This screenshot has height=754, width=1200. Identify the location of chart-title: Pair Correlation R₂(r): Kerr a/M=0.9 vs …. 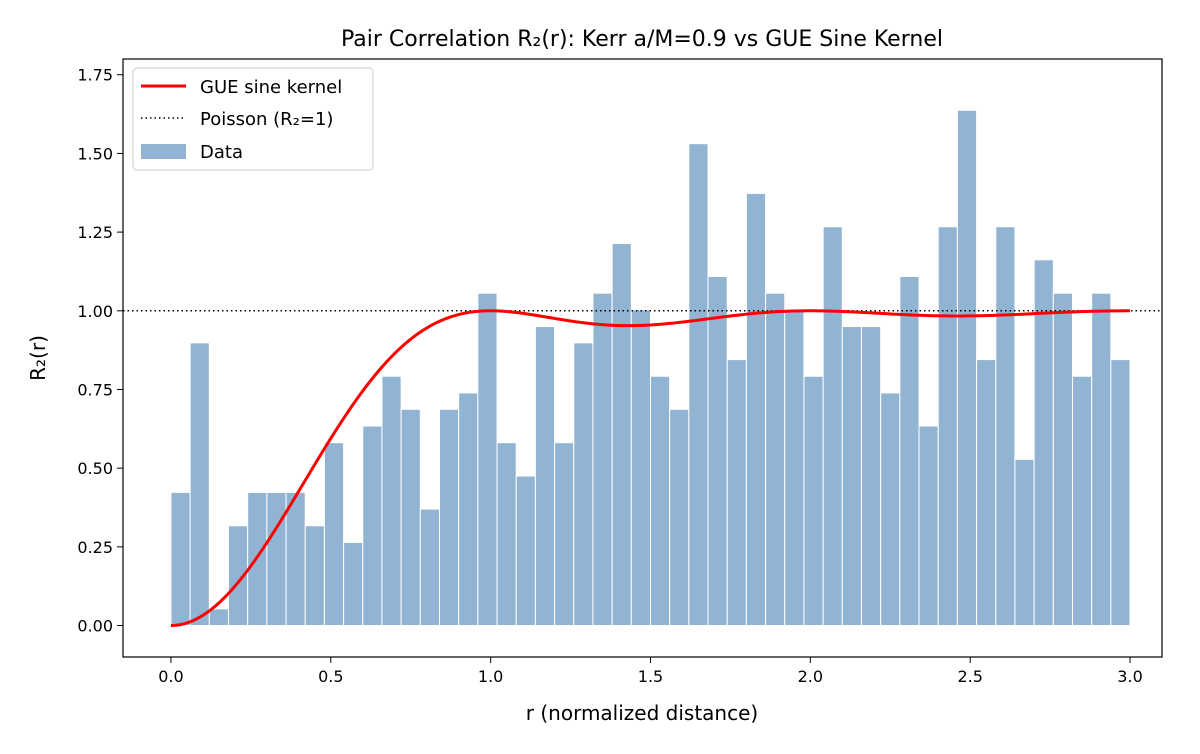
(642, 39).